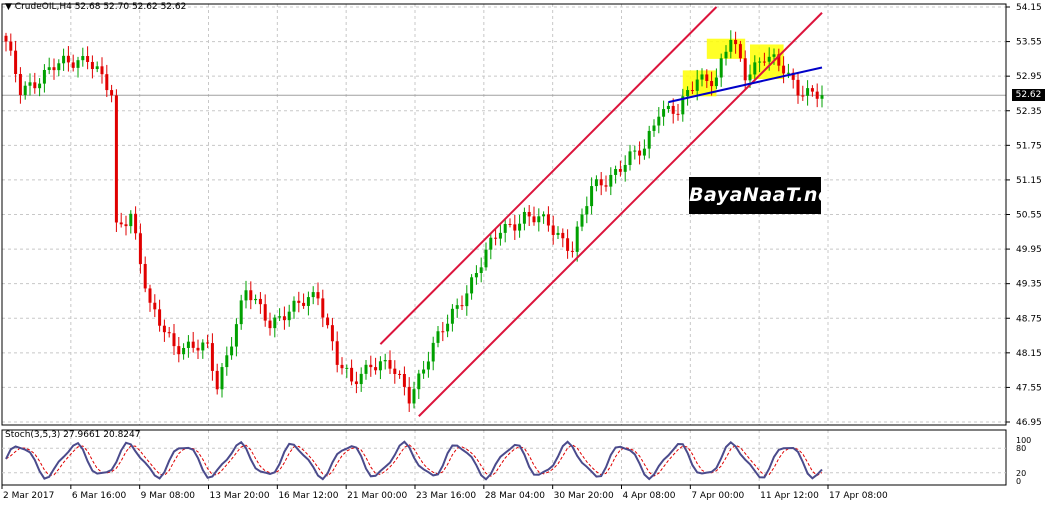 This screenshot has height=507, width=1053. I want to click on x-tick-label: 23 Mar 16:00, so click(446, 496).